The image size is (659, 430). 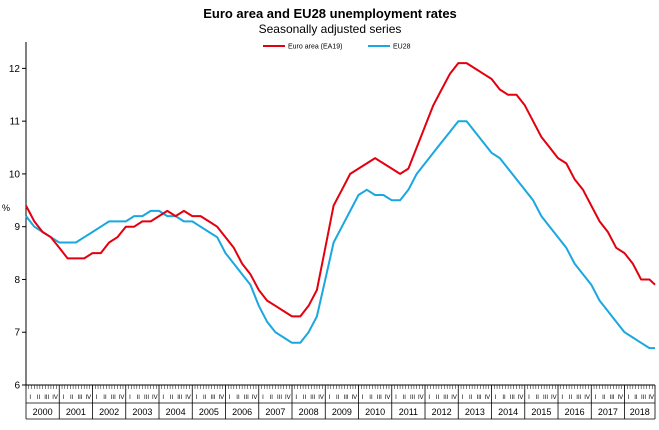 What do you see at coordinates (109, 412) in the screenshot?
I see `x-year-label: 2002` at bounding box center [109, 412].